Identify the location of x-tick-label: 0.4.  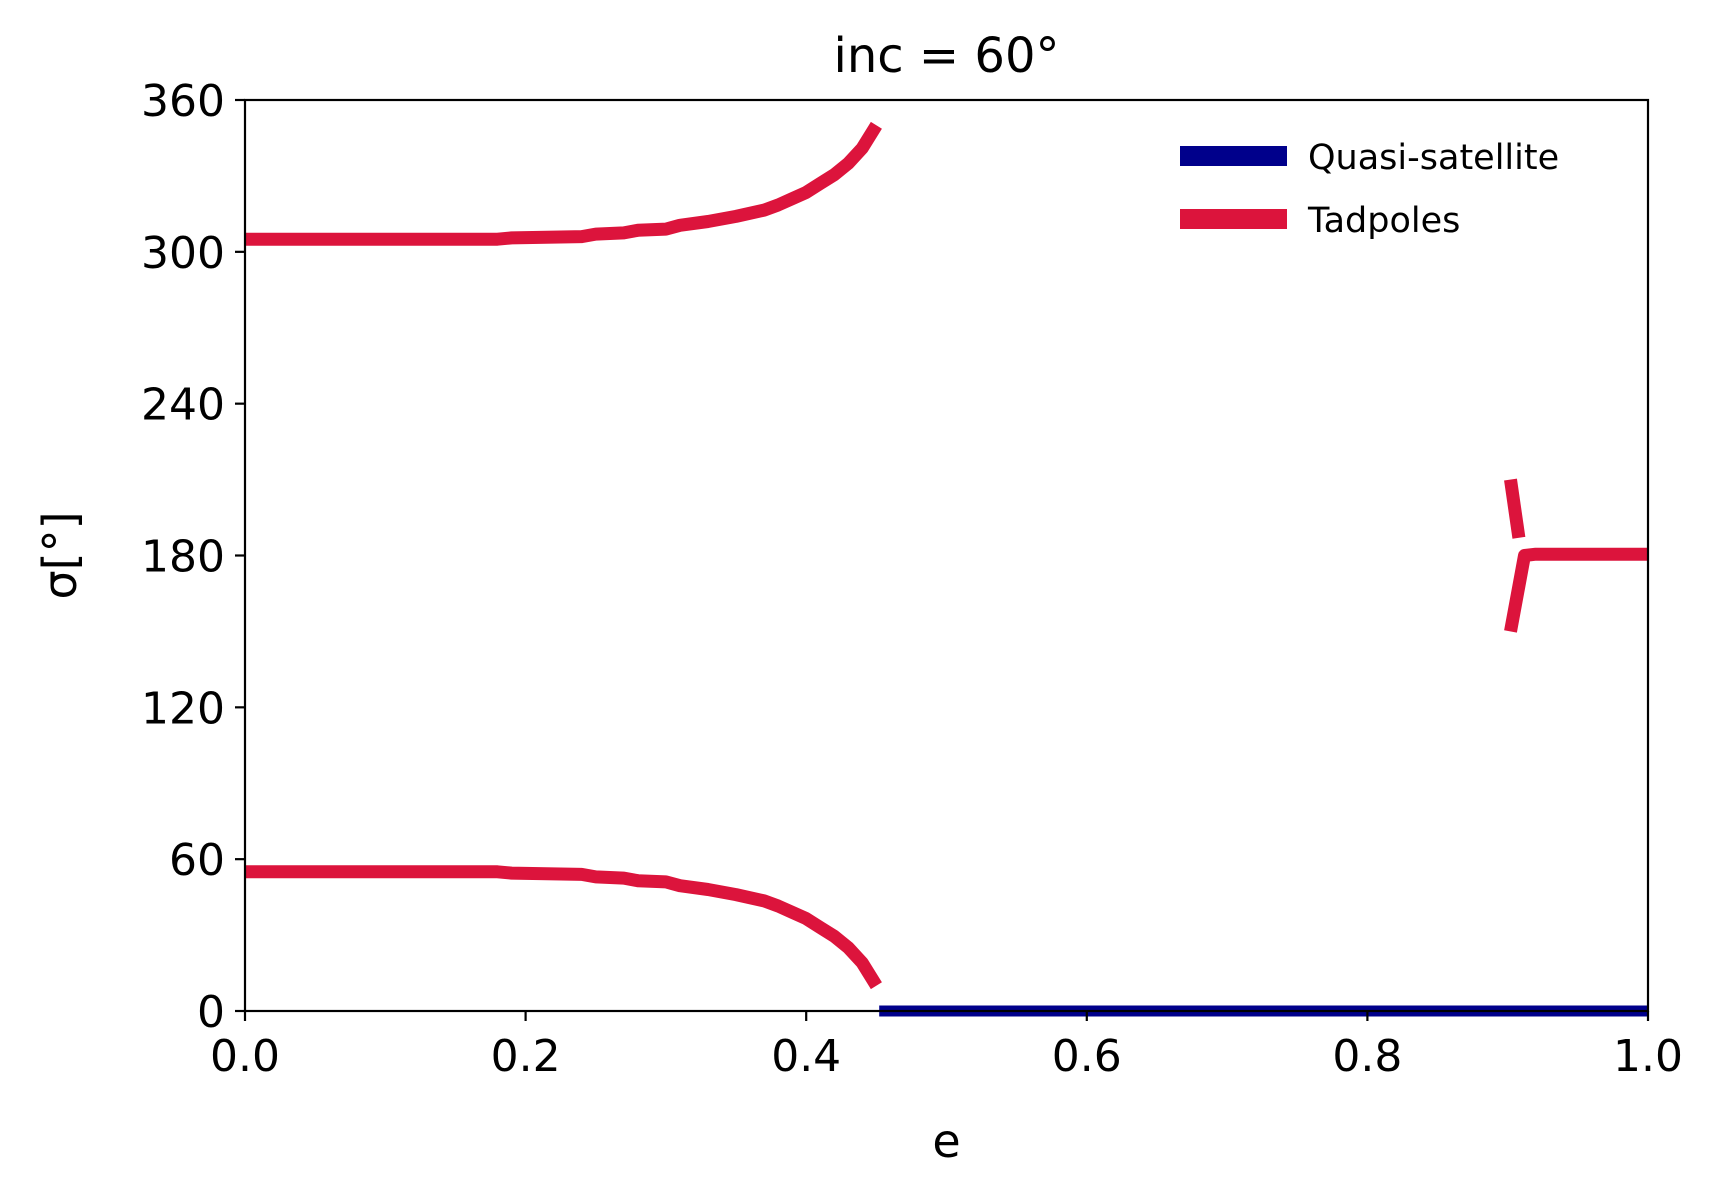
(806, 1056).